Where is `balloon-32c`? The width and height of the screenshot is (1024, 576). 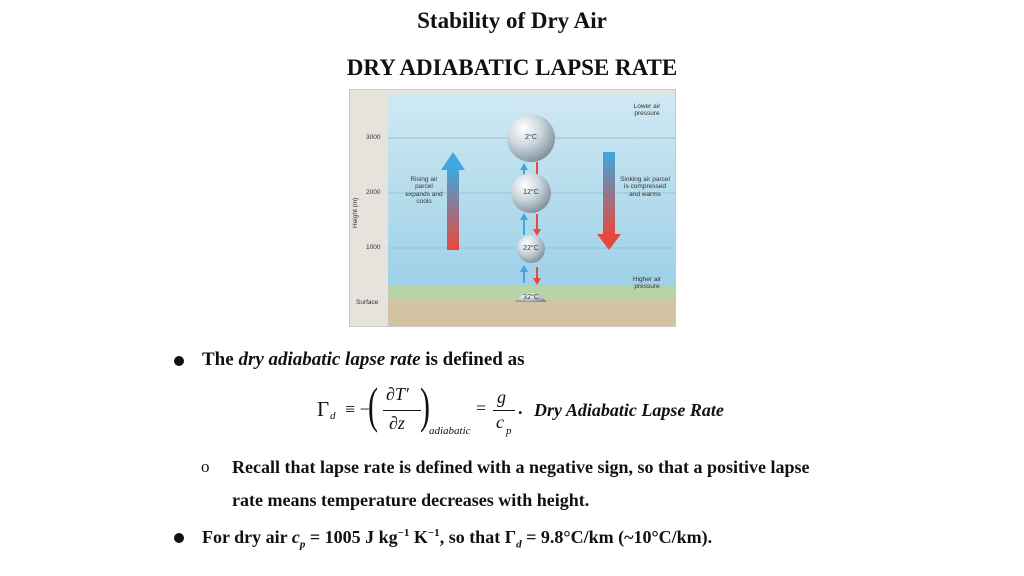
balloon-32c is located at coordinates (531, 297).